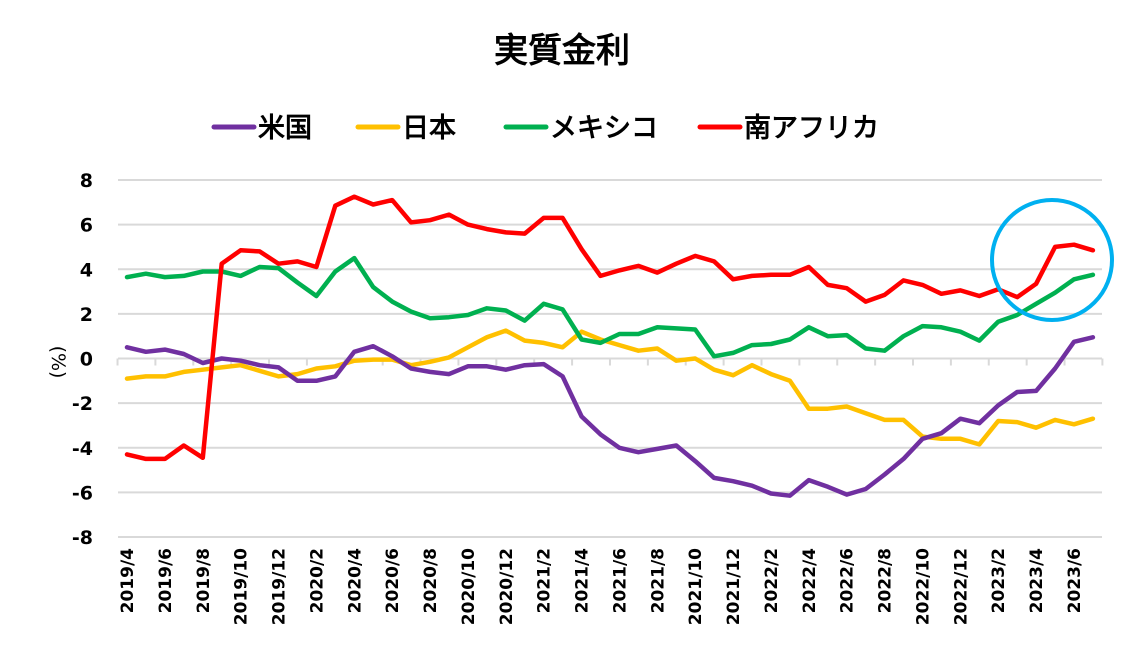 The height and width of the screenshot is (654, 1125). Describe the element at coordinates (545, 128) in the screenshot. I see `legend: 米国 日本 メキシコ 南アフリカ` at that location.